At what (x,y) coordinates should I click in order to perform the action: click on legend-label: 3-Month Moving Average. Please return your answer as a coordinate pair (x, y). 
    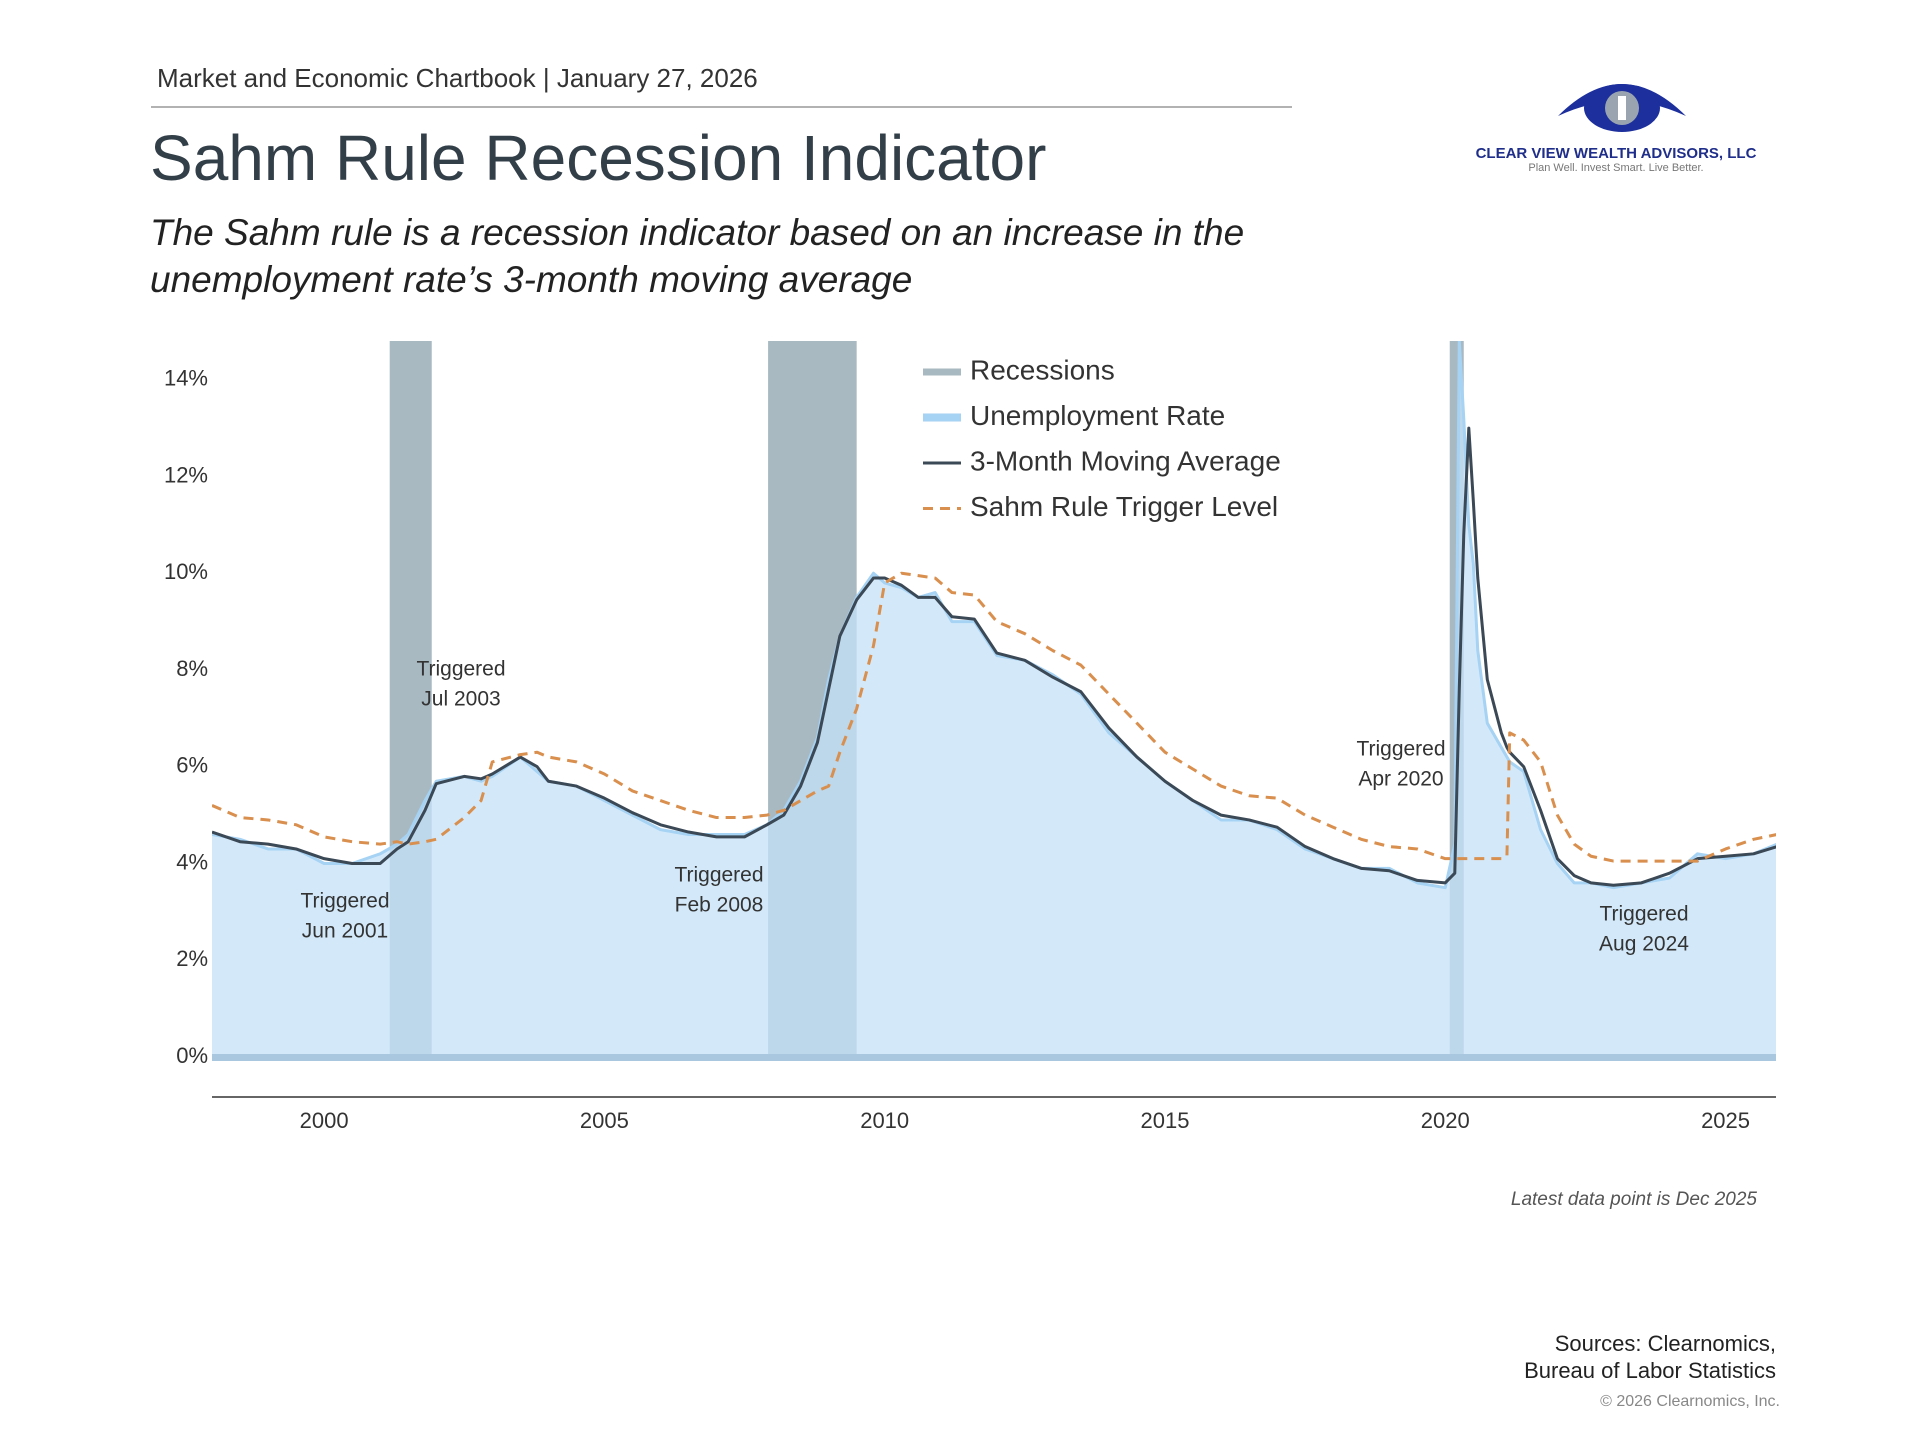
    Looking at the image, I should click on (1125, 460).